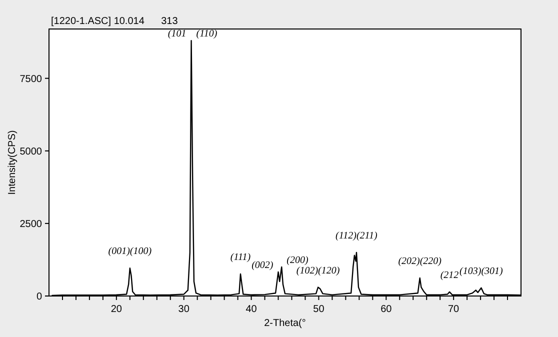 This screenshot has width=558, height=337. Describe the element at coordinates (12, 162) in the screenshot. I see `y-axis-title: Intensity(CPS)` at that location.